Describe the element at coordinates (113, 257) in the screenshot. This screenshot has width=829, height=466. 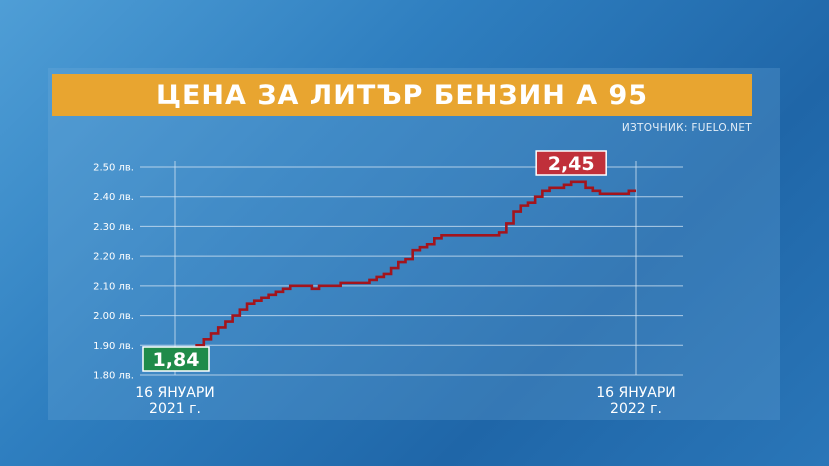
I see `y-tick-label: 2.20 лв.` at that location.